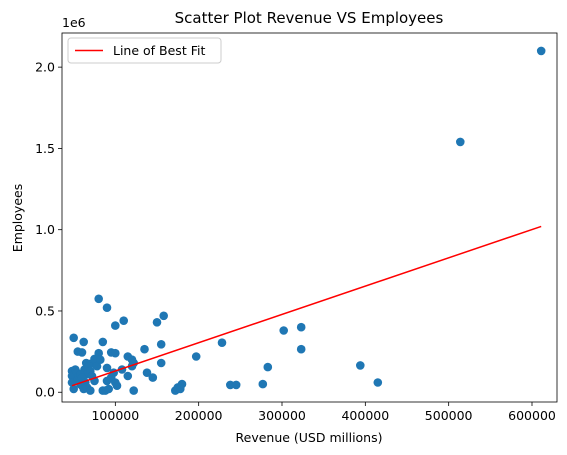 Image resolution: width=567 pixels, height=455 pixels. What do you see at coordinates (17, 218) in the screenshot?
I see `y-axis-label: Employees` at bounding box center [17, 218].